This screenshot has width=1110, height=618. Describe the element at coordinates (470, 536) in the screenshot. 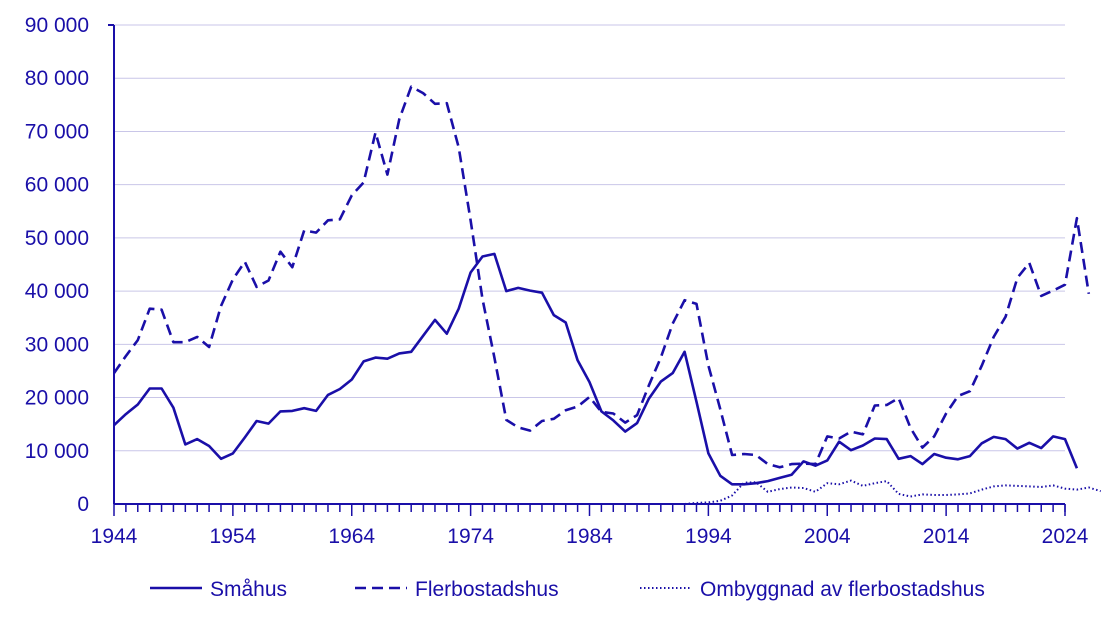

I see `x-tick-label: 1974` at that location.